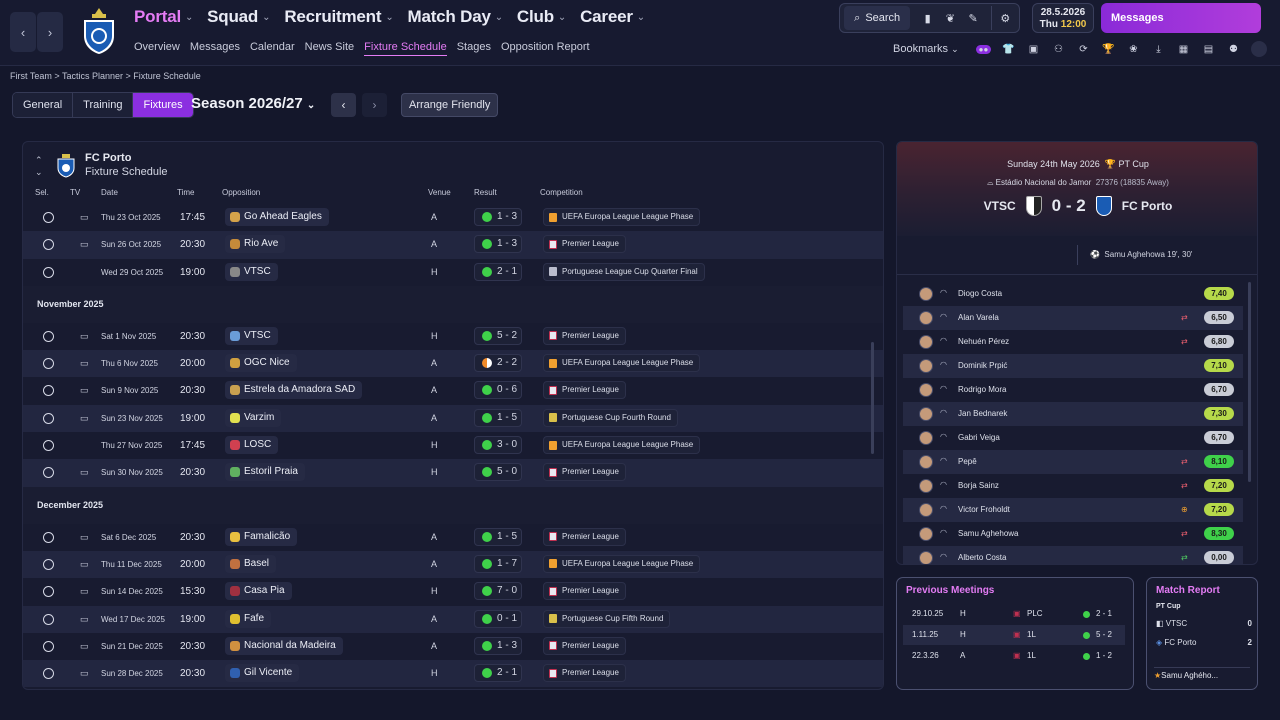 Image resolution: width=1280 pixels, height=720 pixels. I want to click on opponent-link: Fafe, so click(248, 618).